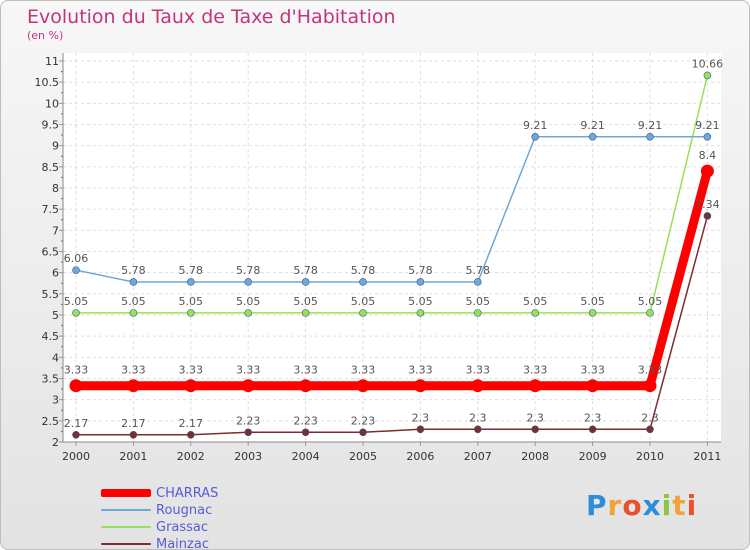  What do you see at coordinates (191, 456) in the screenshot?
I see `x-tick-label: 2002` at bounding box center [191, 456].